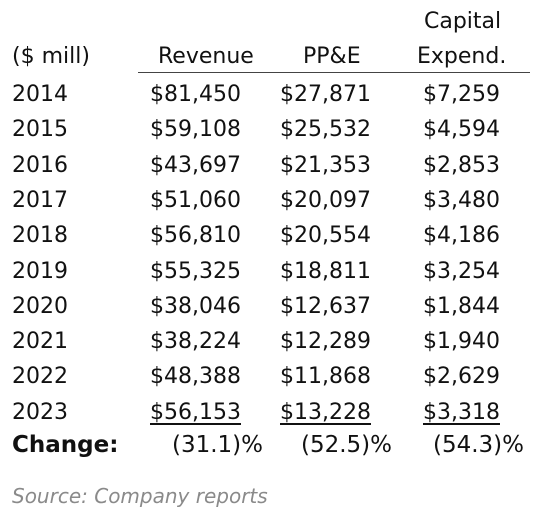 The image size is (537, 518). I want to click on cell-year: 2023, so click(40, 412).